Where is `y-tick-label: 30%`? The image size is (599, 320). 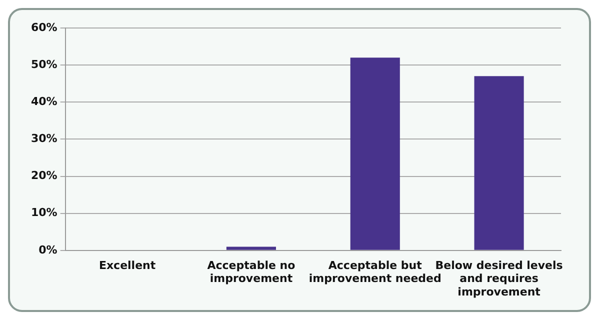
y-tick-label: 30% is located at coordinates (44, 139).